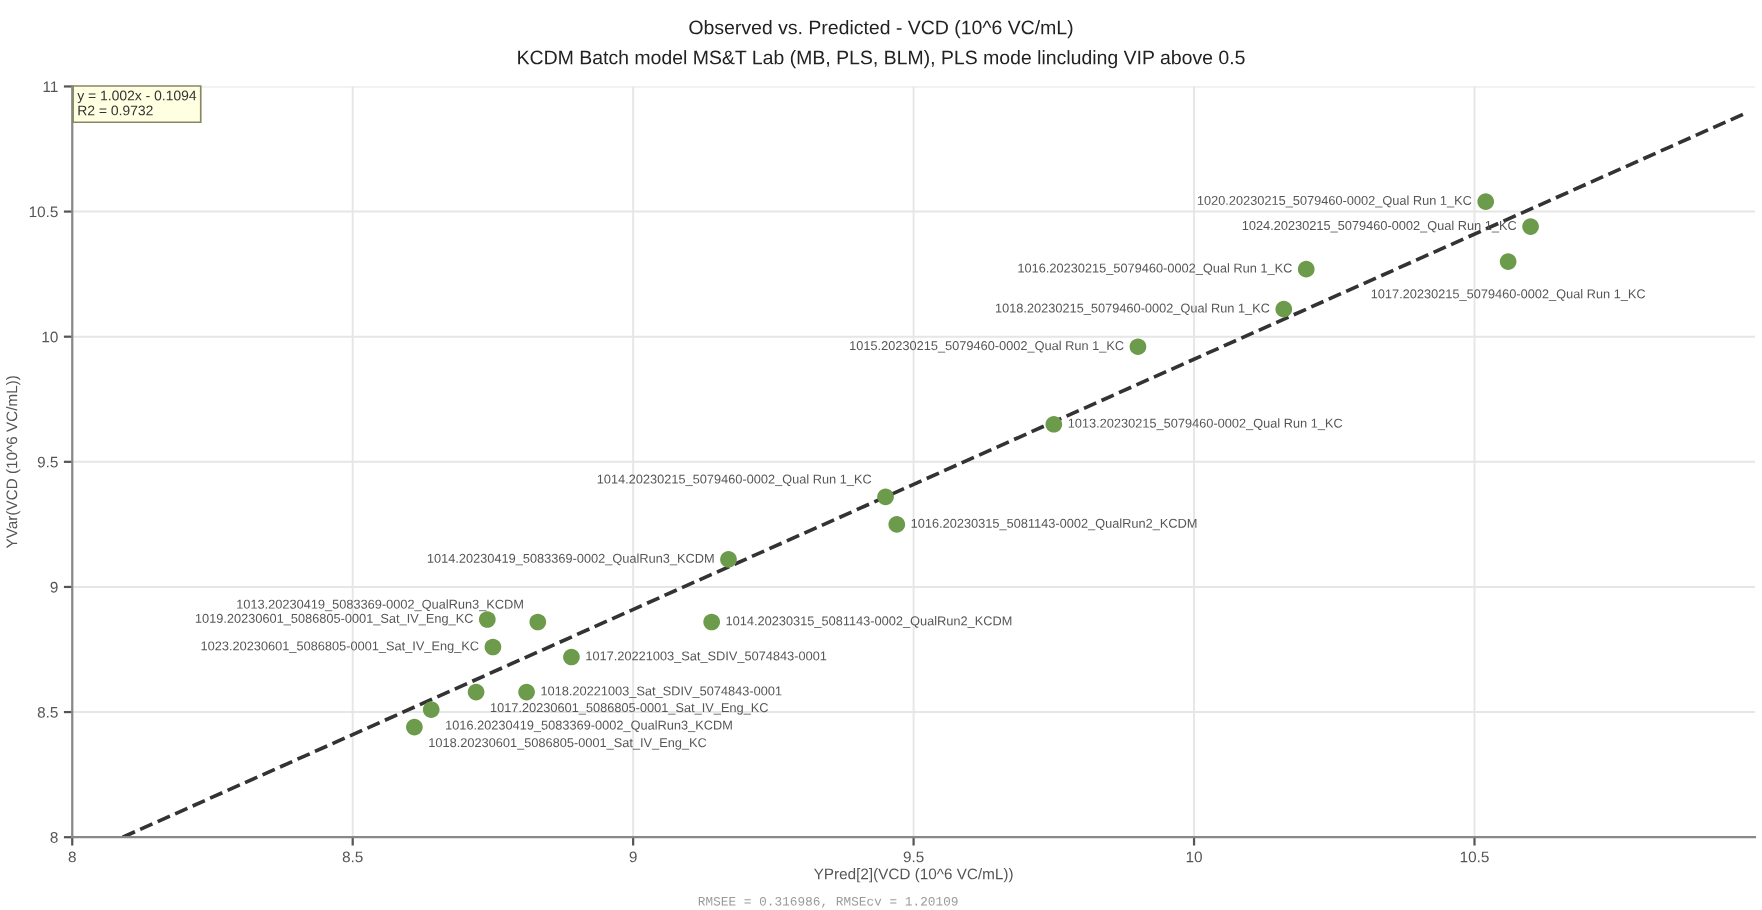 The height and width of the screenshot is (910, 1762). What do you see at coordinates (881, 29) in the screenshot?
I see `chart-title: Observed vs. Predicted - VCD (10^6 VC/mL)` at bounding box center [881, 29].